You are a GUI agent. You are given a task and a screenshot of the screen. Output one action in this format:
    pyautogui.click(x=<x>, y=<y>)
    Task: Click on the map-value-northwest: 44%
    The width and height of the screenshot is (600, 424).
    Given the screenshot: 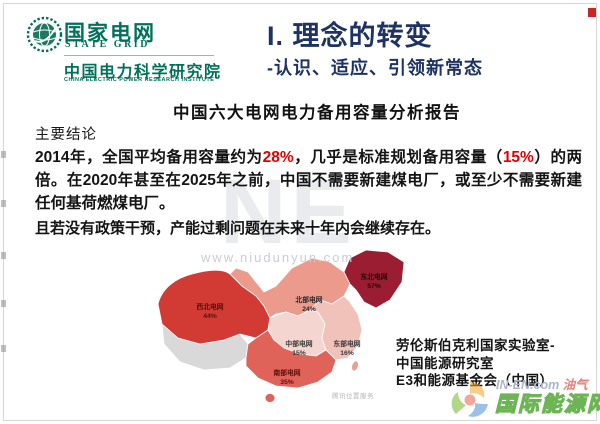 What is the action you would take?
    pyautogui.click(x=210, y=316)
    